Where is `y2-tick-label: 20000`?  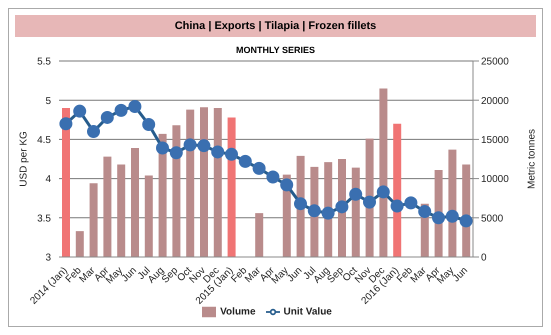 y2-tick-label: 20000 is located at coordinates (495, 101).